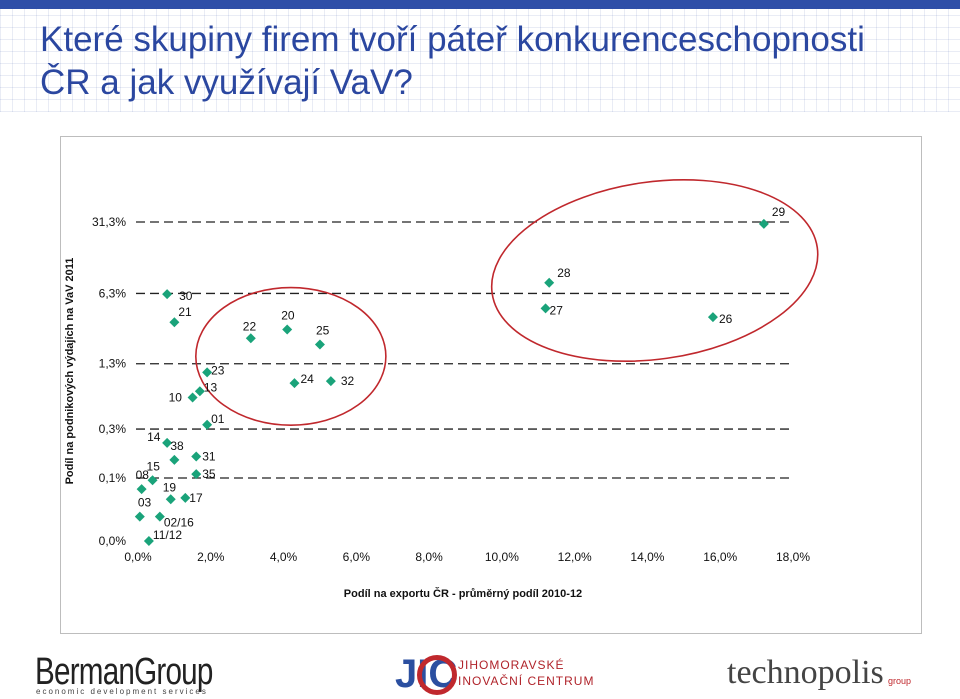  What do you see at coordinates (113, 478) in the screenshot?
I see `y-tick-label: 0,1%` at bounding box center [113, 478].